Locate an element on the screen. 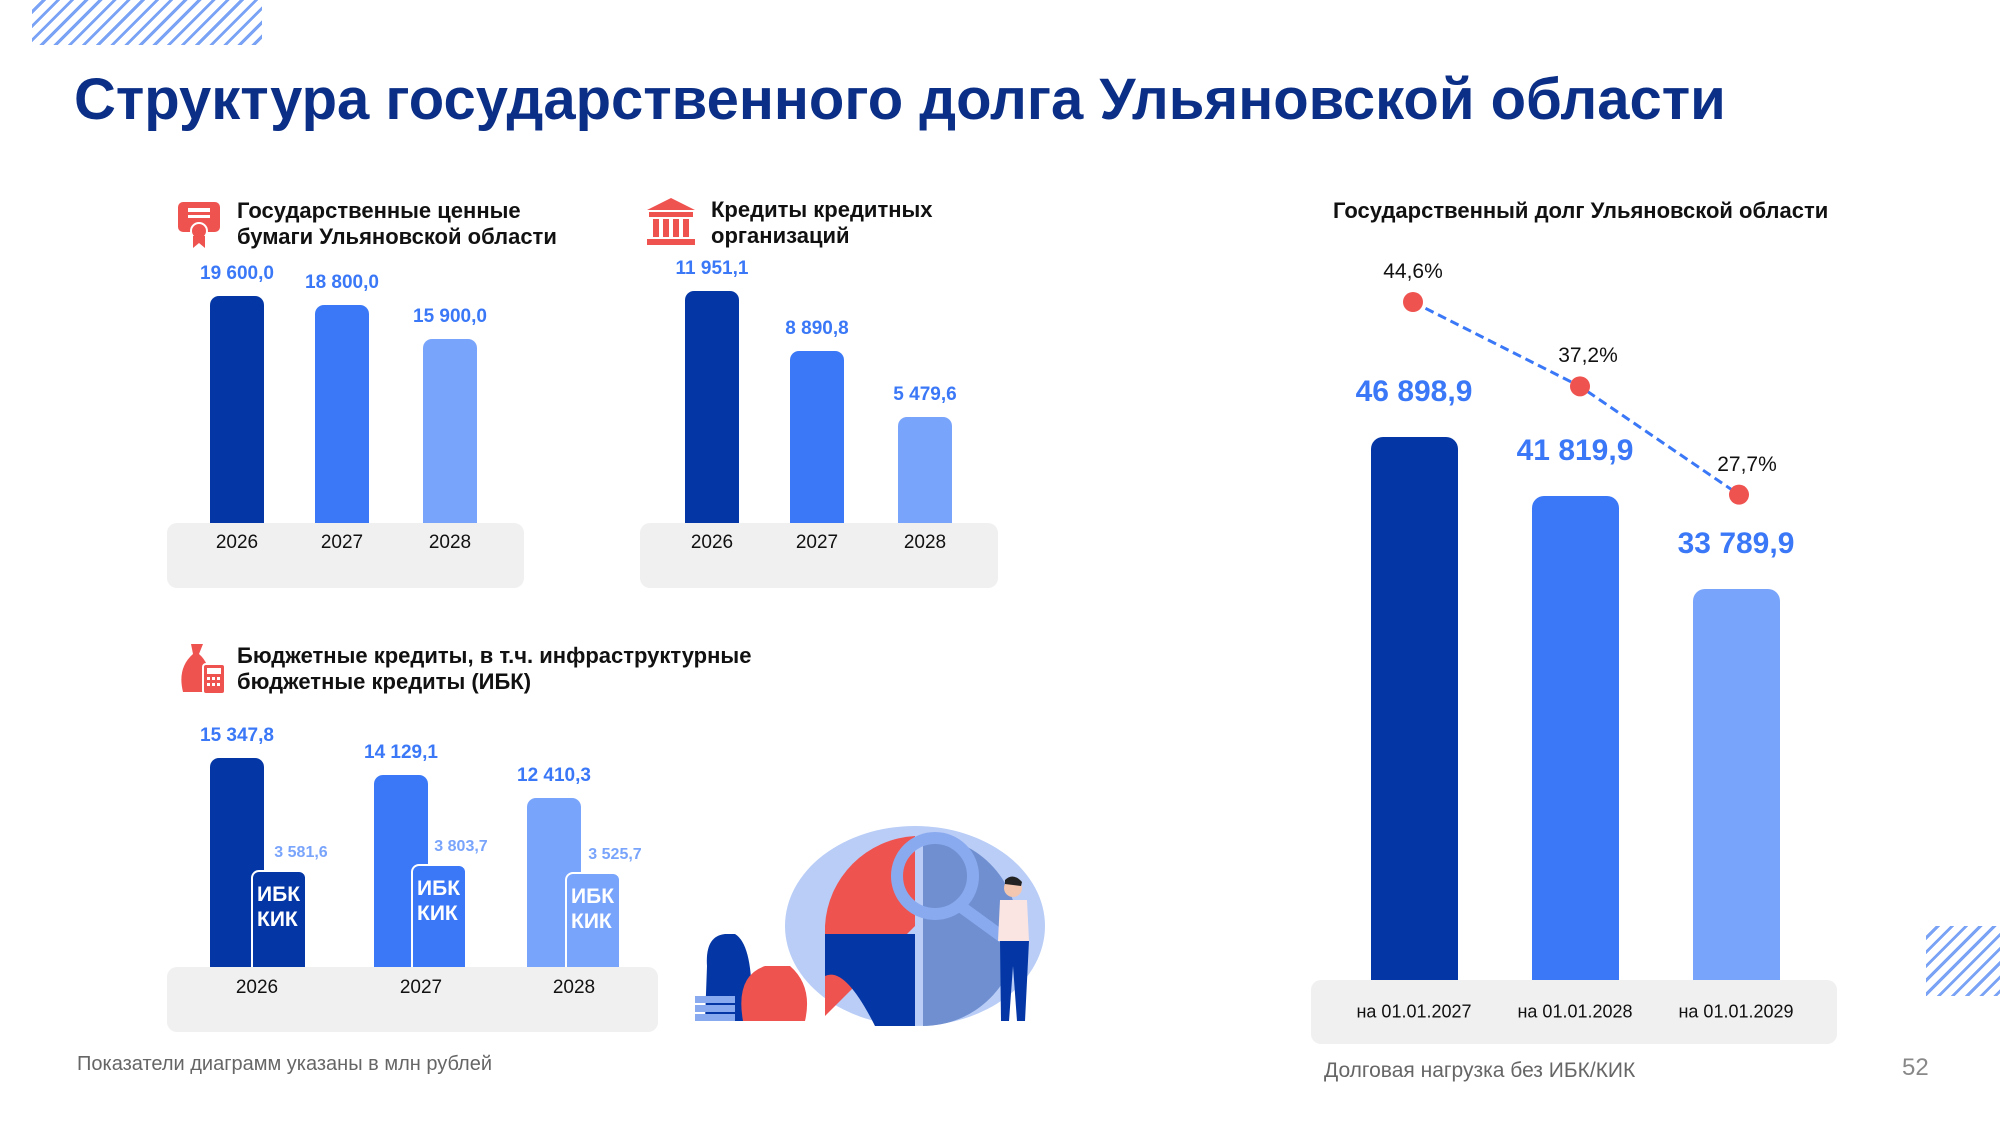 The height and width of the screenshot is (1125, 2000). debt-load-label: 37,2% is located at coordinates (1588, 356).